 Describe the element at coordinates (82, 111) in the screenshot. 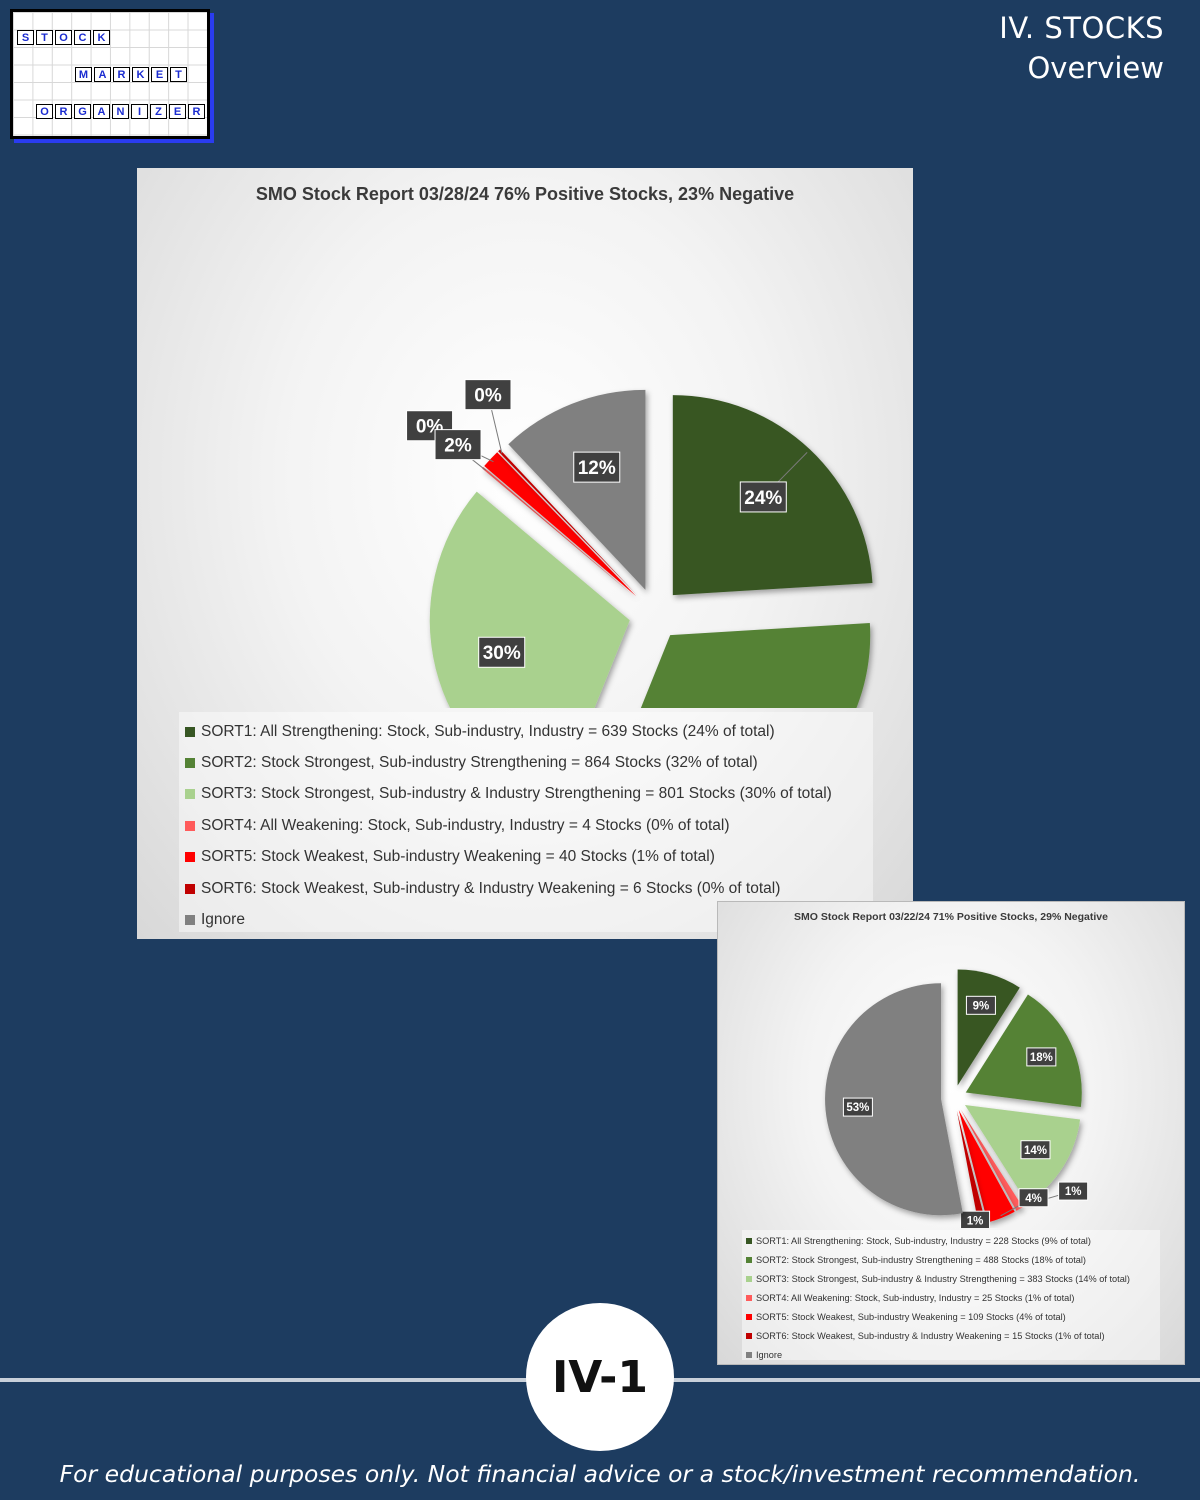

I see `logo-letter: G` at that location.